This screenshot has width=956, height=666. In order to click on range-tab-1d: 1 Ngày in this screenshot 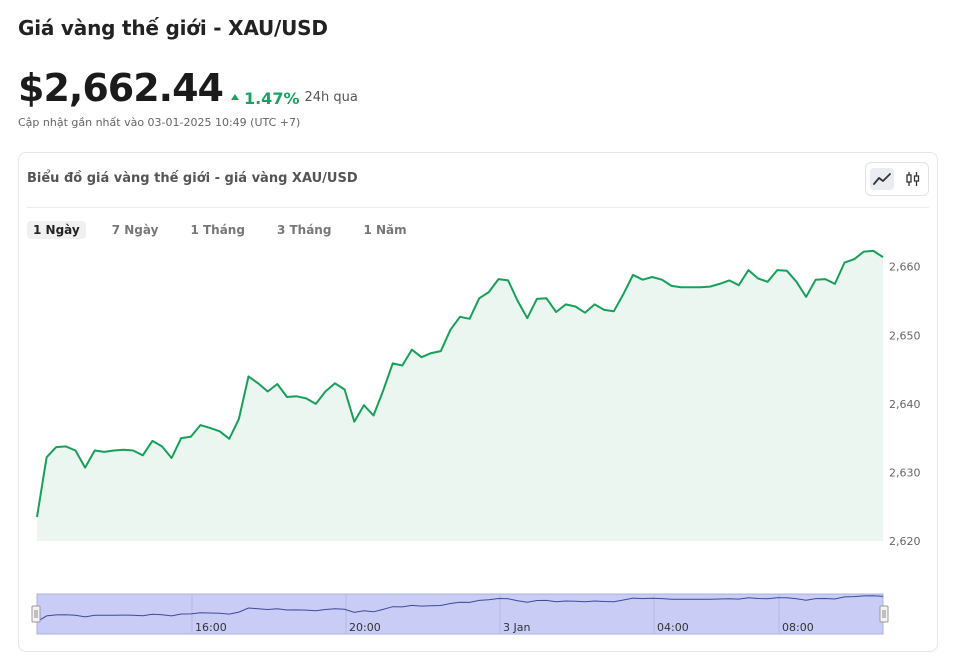, I will do `click(56, 230)`.